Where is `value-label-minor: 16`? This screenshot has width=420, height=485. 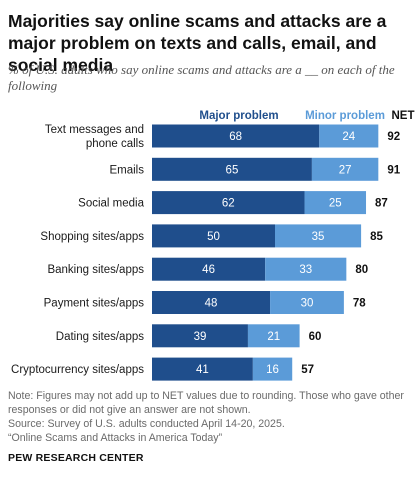
value-label-minor: 16 is located at coordinates (272, 370).